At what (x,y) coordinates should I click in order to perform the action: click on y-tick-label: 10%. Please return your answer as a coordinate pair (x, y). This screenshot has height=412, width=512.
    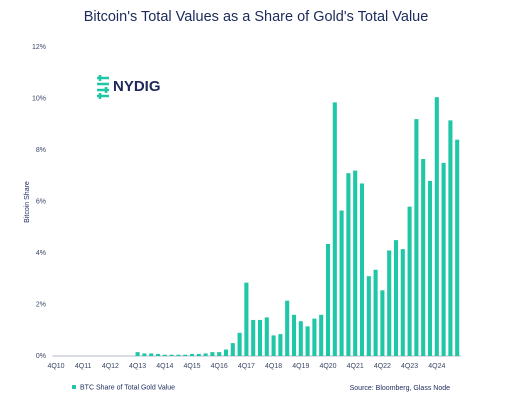
    Looking at the image, I should click on (39, 98).